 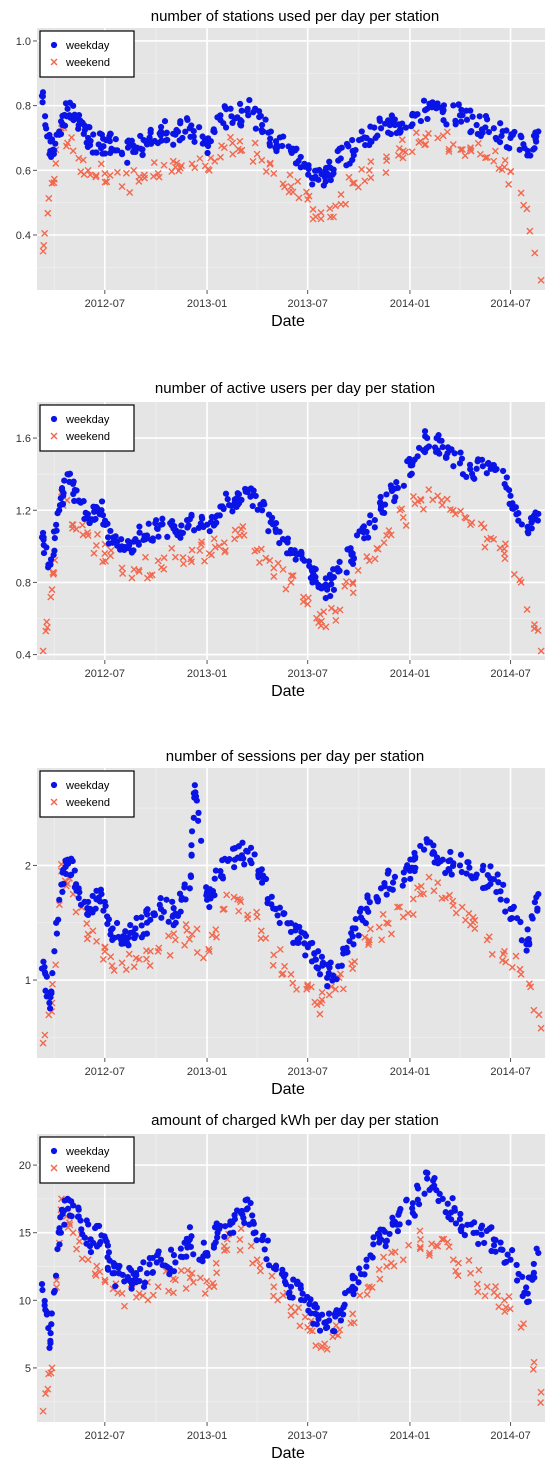 I want to click on legend-weekday-label: weekday, so click(x=87, y=420).